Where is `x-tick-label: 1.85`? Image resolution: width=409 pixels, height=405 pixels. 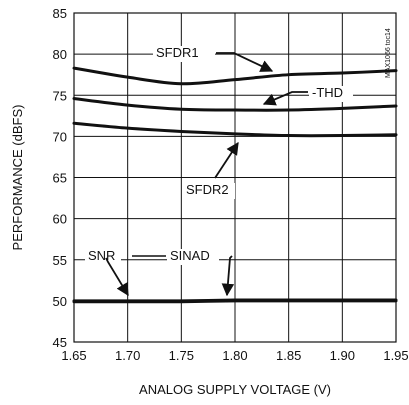
x-tick-label: 1.85 is located at coordinates (288, 355).